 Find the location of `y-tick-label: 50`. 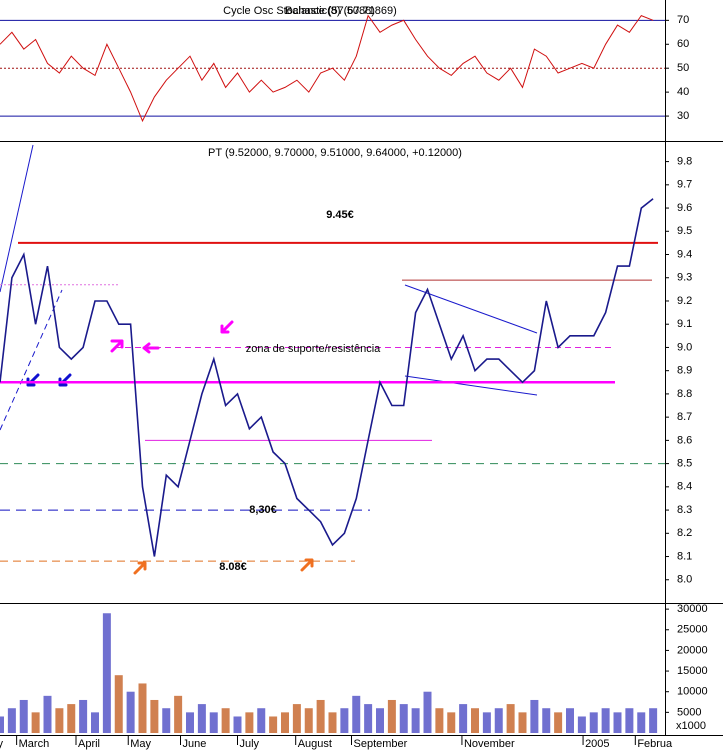

y-tick-label: 50 is located at coordinates (683, 68).